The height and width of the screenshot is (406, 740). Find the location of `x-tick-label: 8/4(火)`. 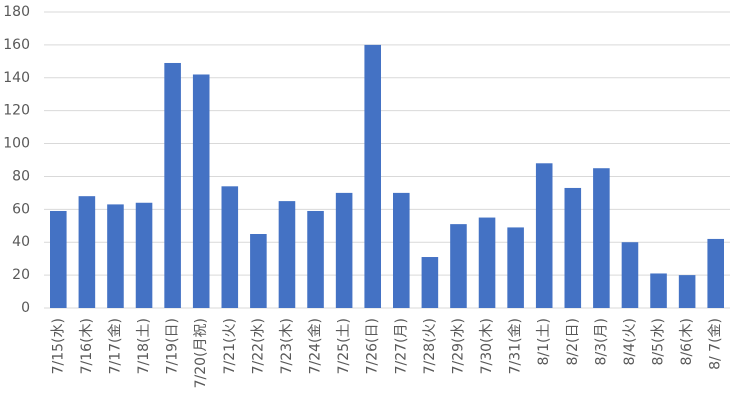

x-tick-label: 8/4(火) is located at coordinates (630, 341).